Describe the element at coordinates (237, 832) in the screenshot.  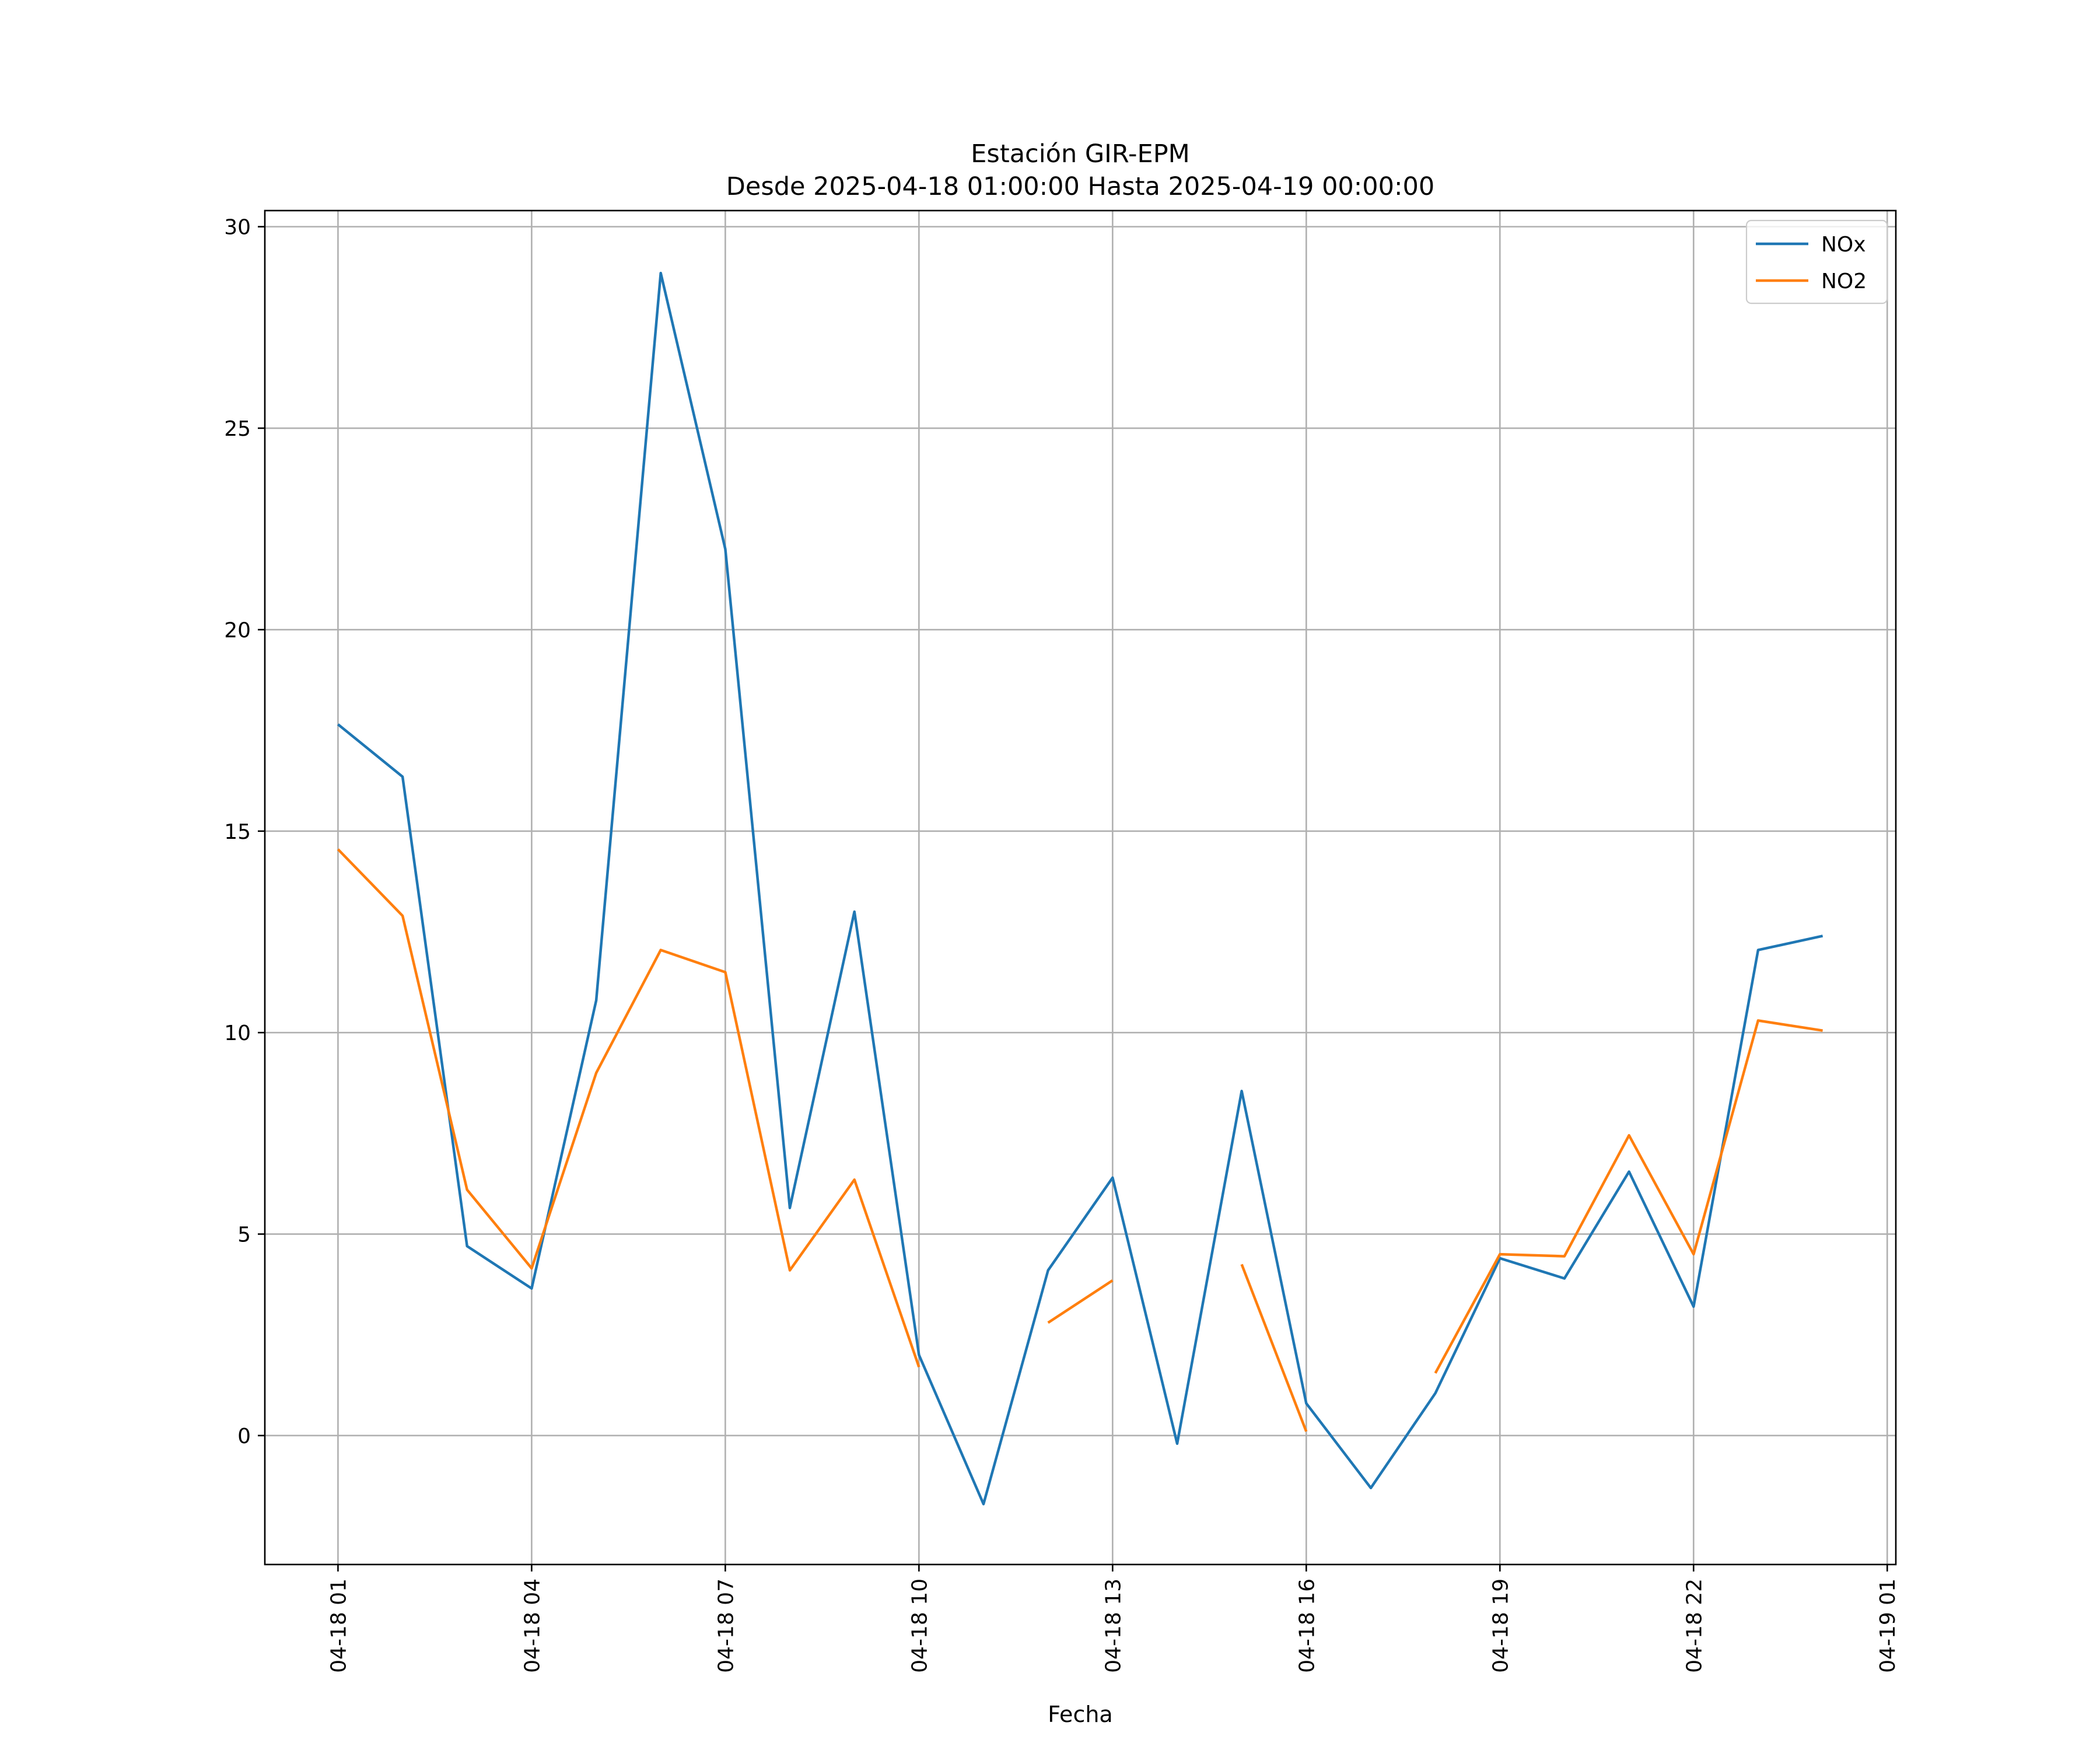
I see `y-tick-label: 15` at that location.